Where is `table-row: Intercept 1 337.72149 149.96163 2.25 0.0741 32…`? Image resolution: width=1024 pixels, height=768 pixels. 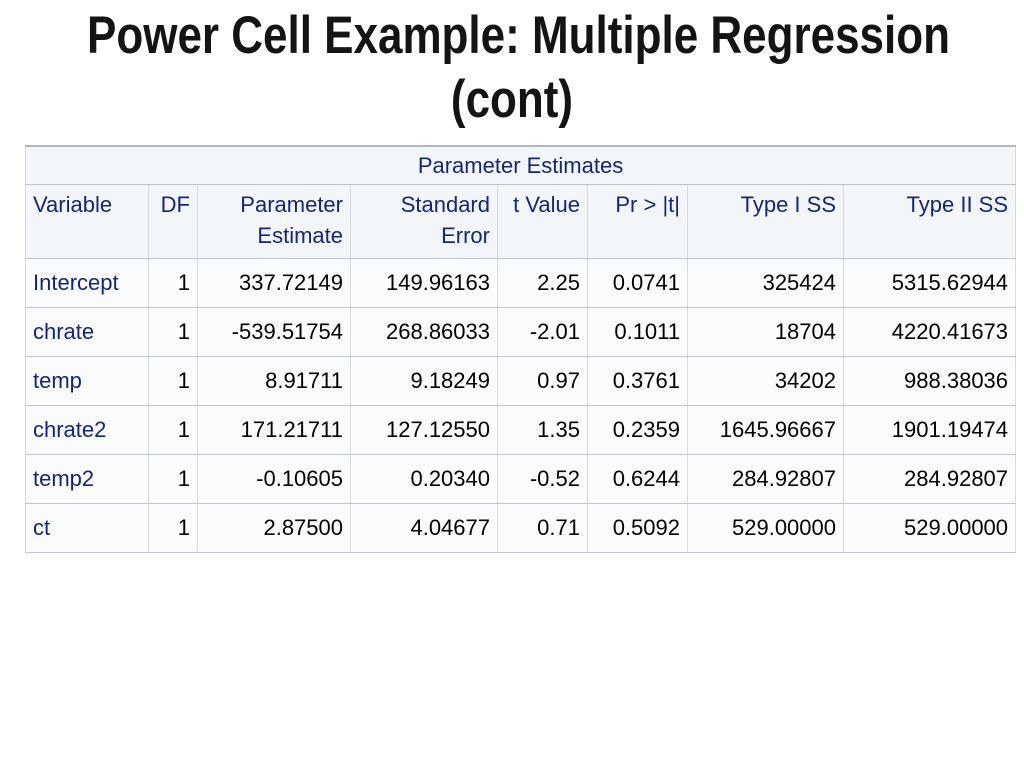 table-row: Intercept 1 337.72149 149.96163 2.25 0.0741 32… is located at coordinates (521, 283).